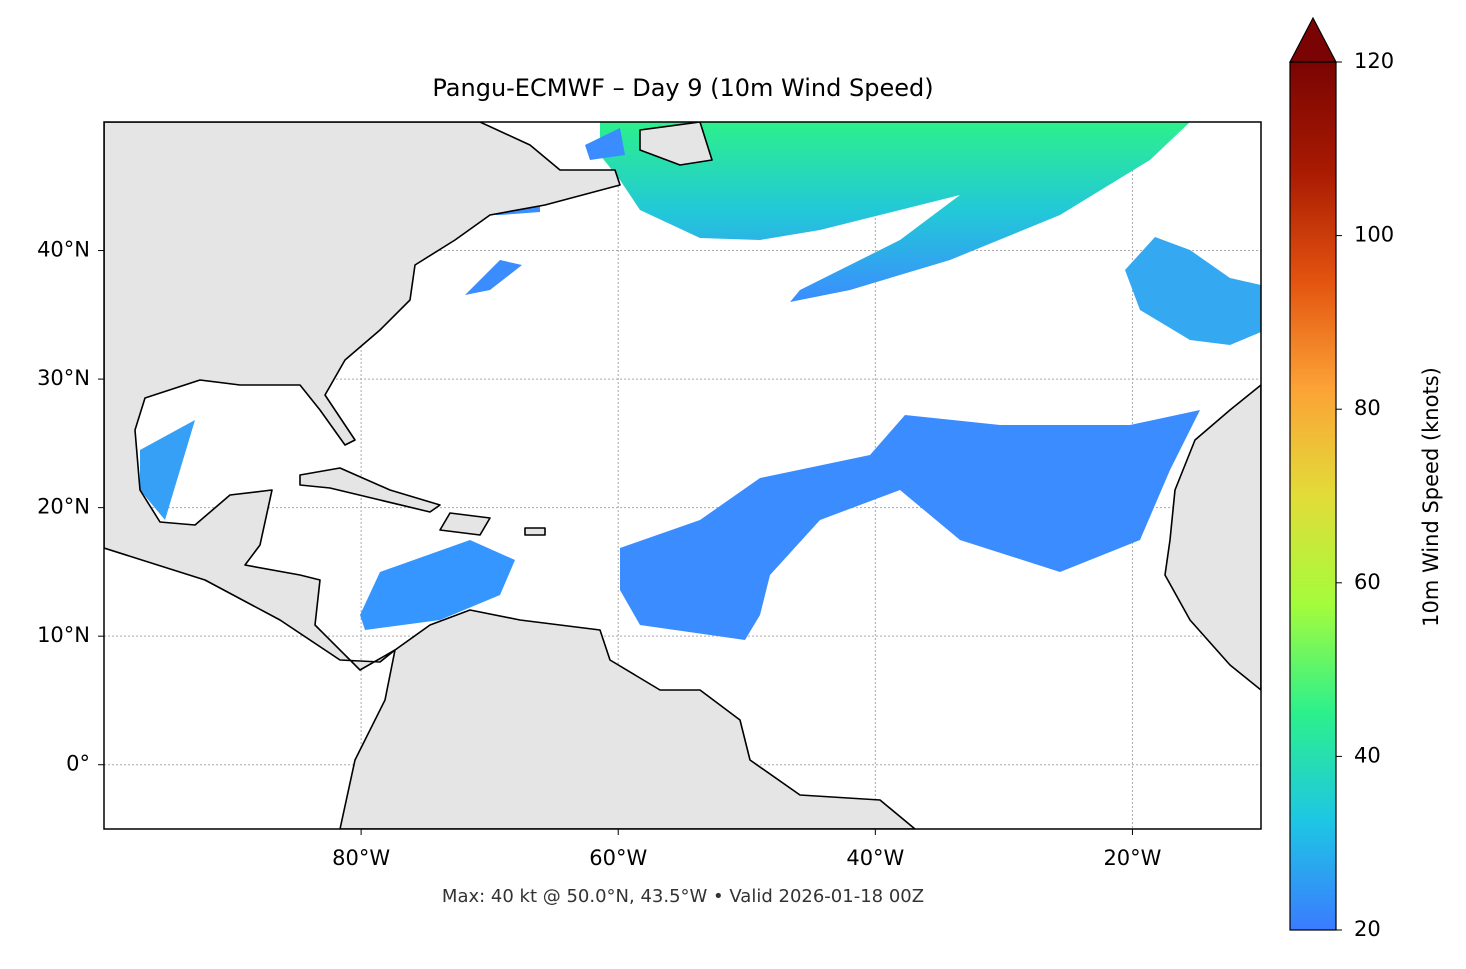  I want to click on x-tick-label: 40°W, so click(875, 858).